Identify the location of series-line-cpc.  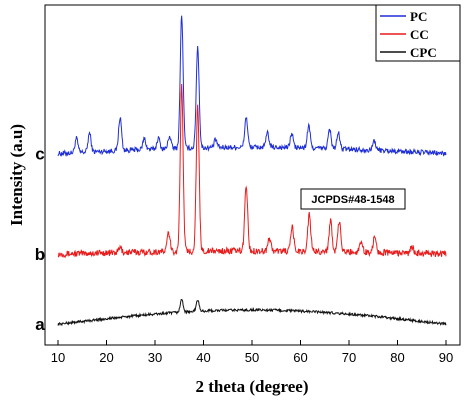
(252, 313).